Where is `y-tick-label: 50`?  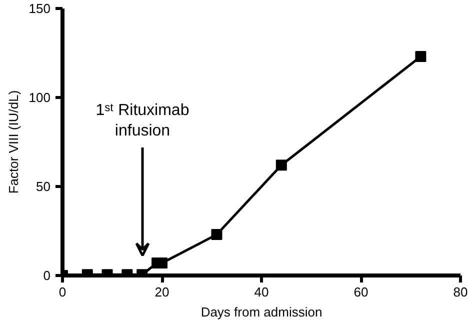
y-tick-label: 50 is located at coordinates (43, 186).